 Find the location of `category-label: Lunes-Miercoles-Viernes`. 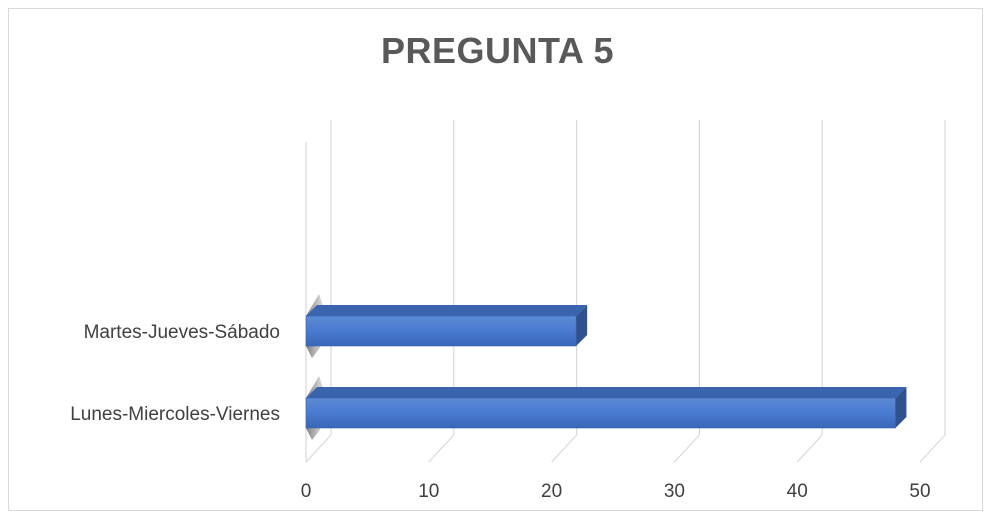

category-label: Lunes-Miercoles-Viernes is located at coordinates (175, 414).